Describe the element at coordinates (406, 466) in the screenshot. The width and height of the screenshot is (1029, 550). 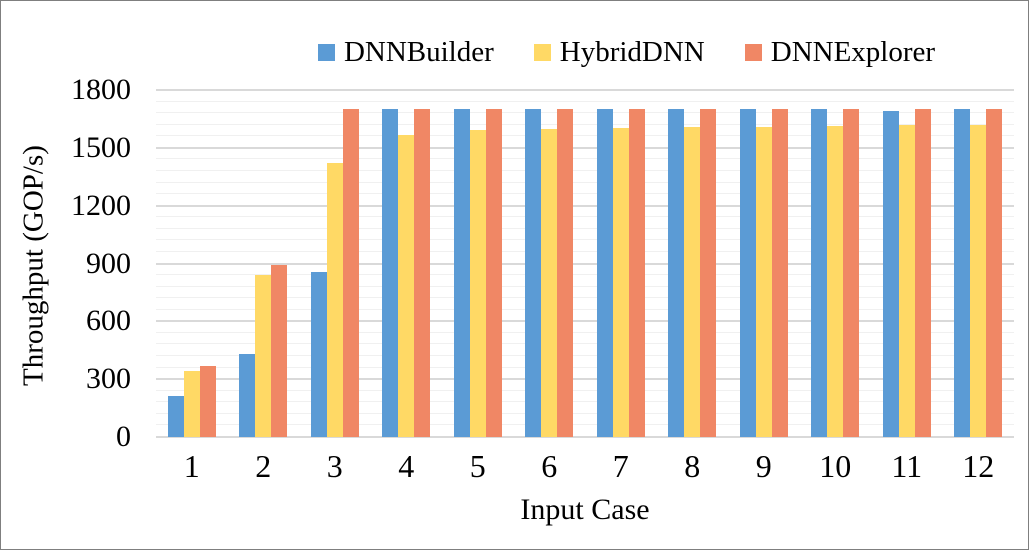
I see `x-tick-label: 4` at that location.